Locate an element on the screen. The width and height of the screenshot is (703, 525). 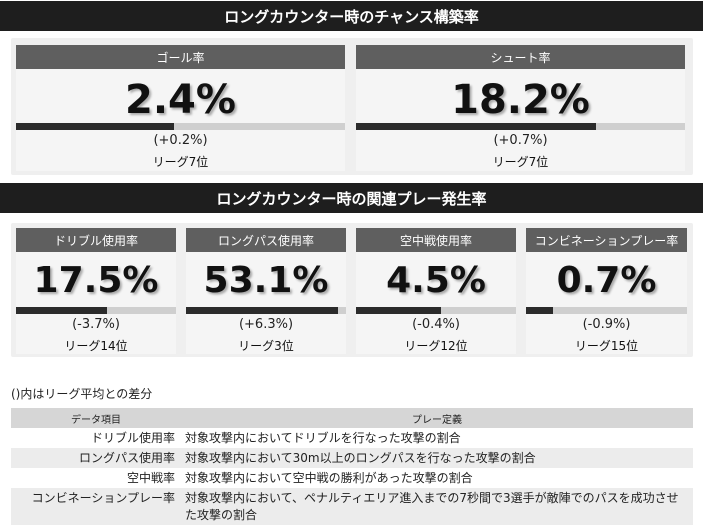
stat-card-goal-rate: ゴール率 2.4% (+0.2%) リーグ7位 is located at coordinates (180, 108).